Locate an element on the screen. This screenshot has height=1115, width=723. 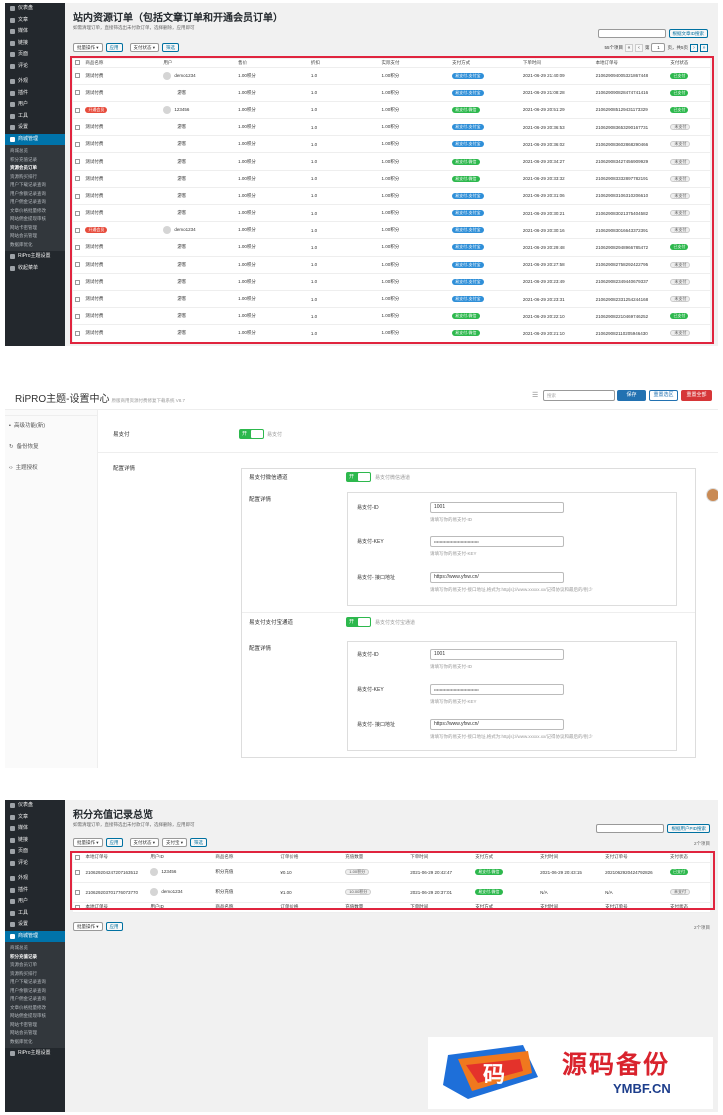
current-page-input: 1 is located at coordinates (658, 47).